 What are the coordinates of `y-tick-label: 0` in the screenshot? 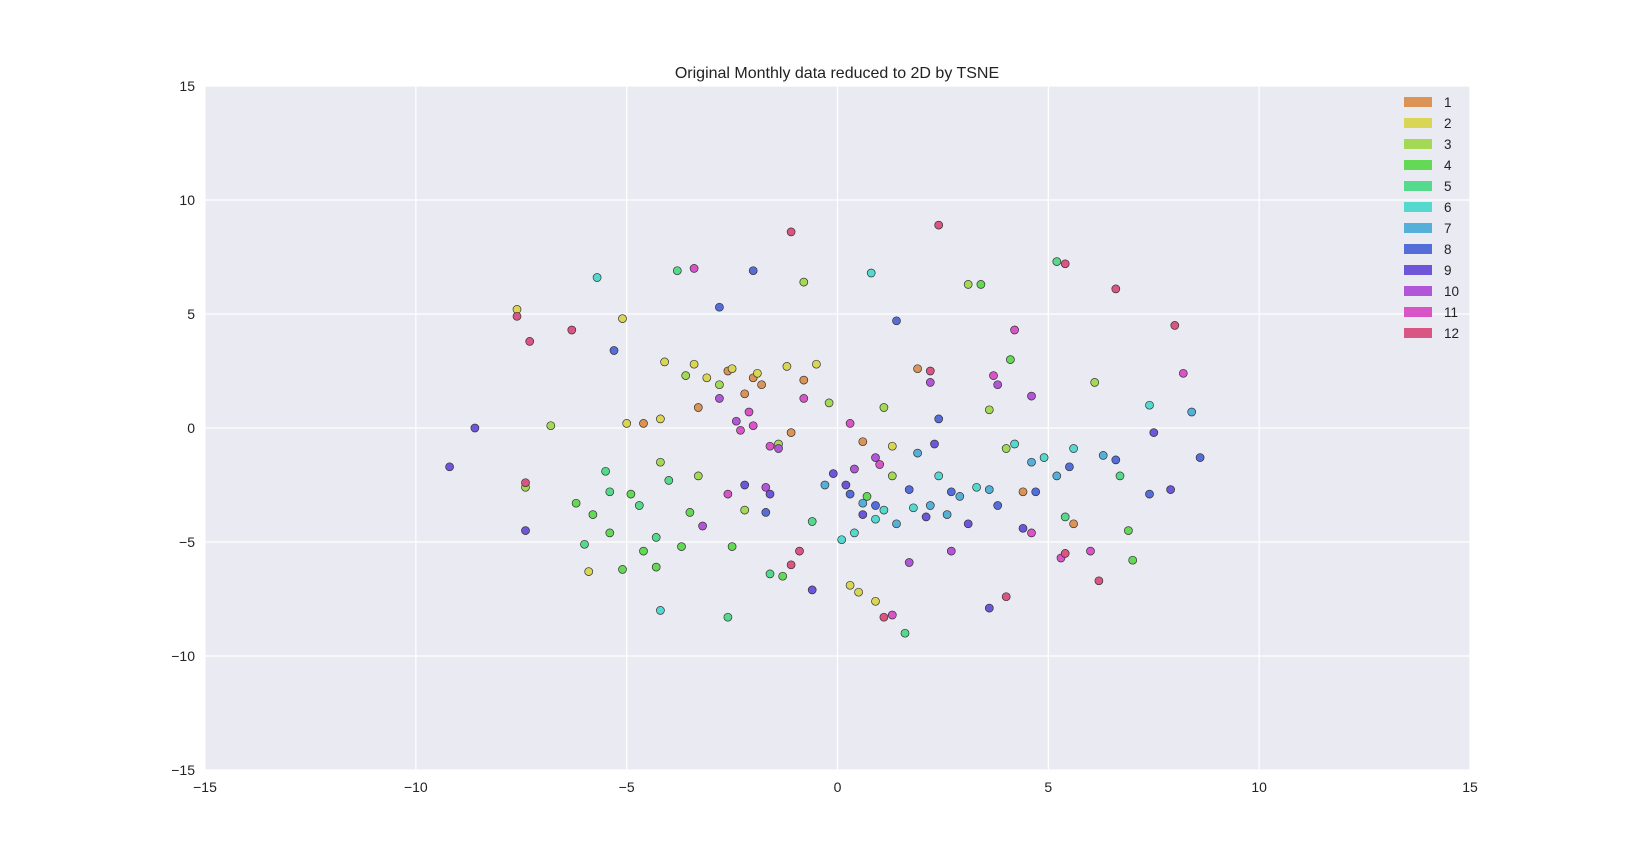 It's located at (191, 428).